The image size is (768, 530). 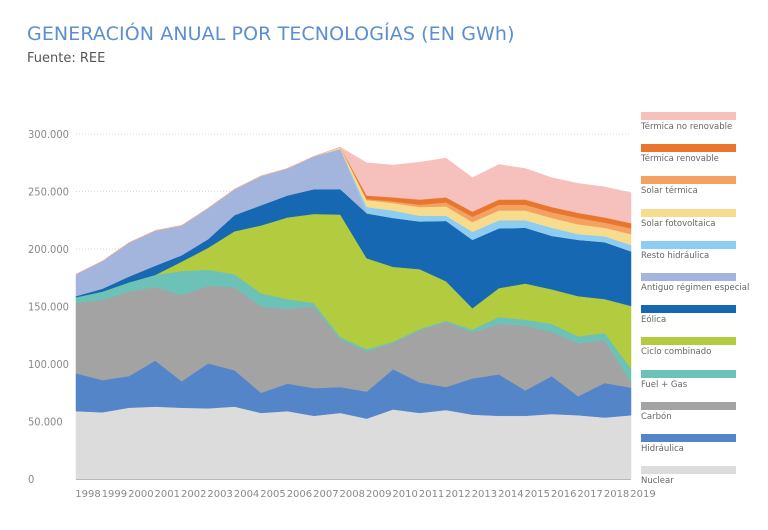 I want to click on legend-label: Térmica no renovable, so click(x=687, y=127).